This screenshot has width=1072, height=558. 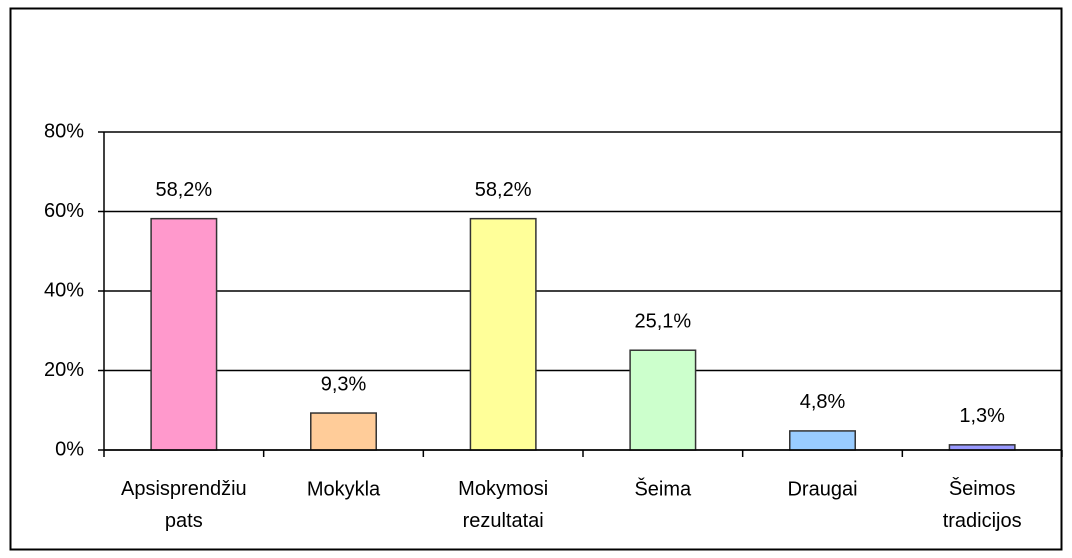 I want to click on x-tick-label: Mokykla, so click(x=344, y=489).